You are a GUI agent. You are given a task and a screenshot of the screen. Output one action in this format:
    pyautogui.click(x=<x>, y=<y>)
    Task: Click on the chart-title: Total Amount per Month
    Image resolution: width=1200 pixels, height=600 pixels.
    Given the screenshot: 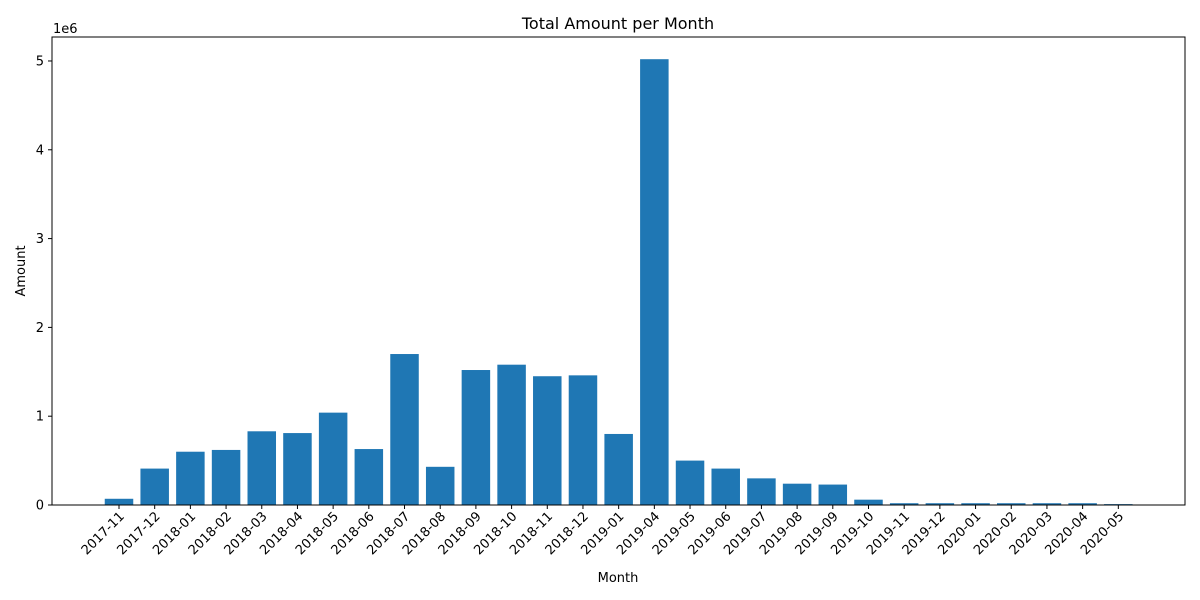 What is the action you would take?
    pyautogui.click(x=617, y=23)
    